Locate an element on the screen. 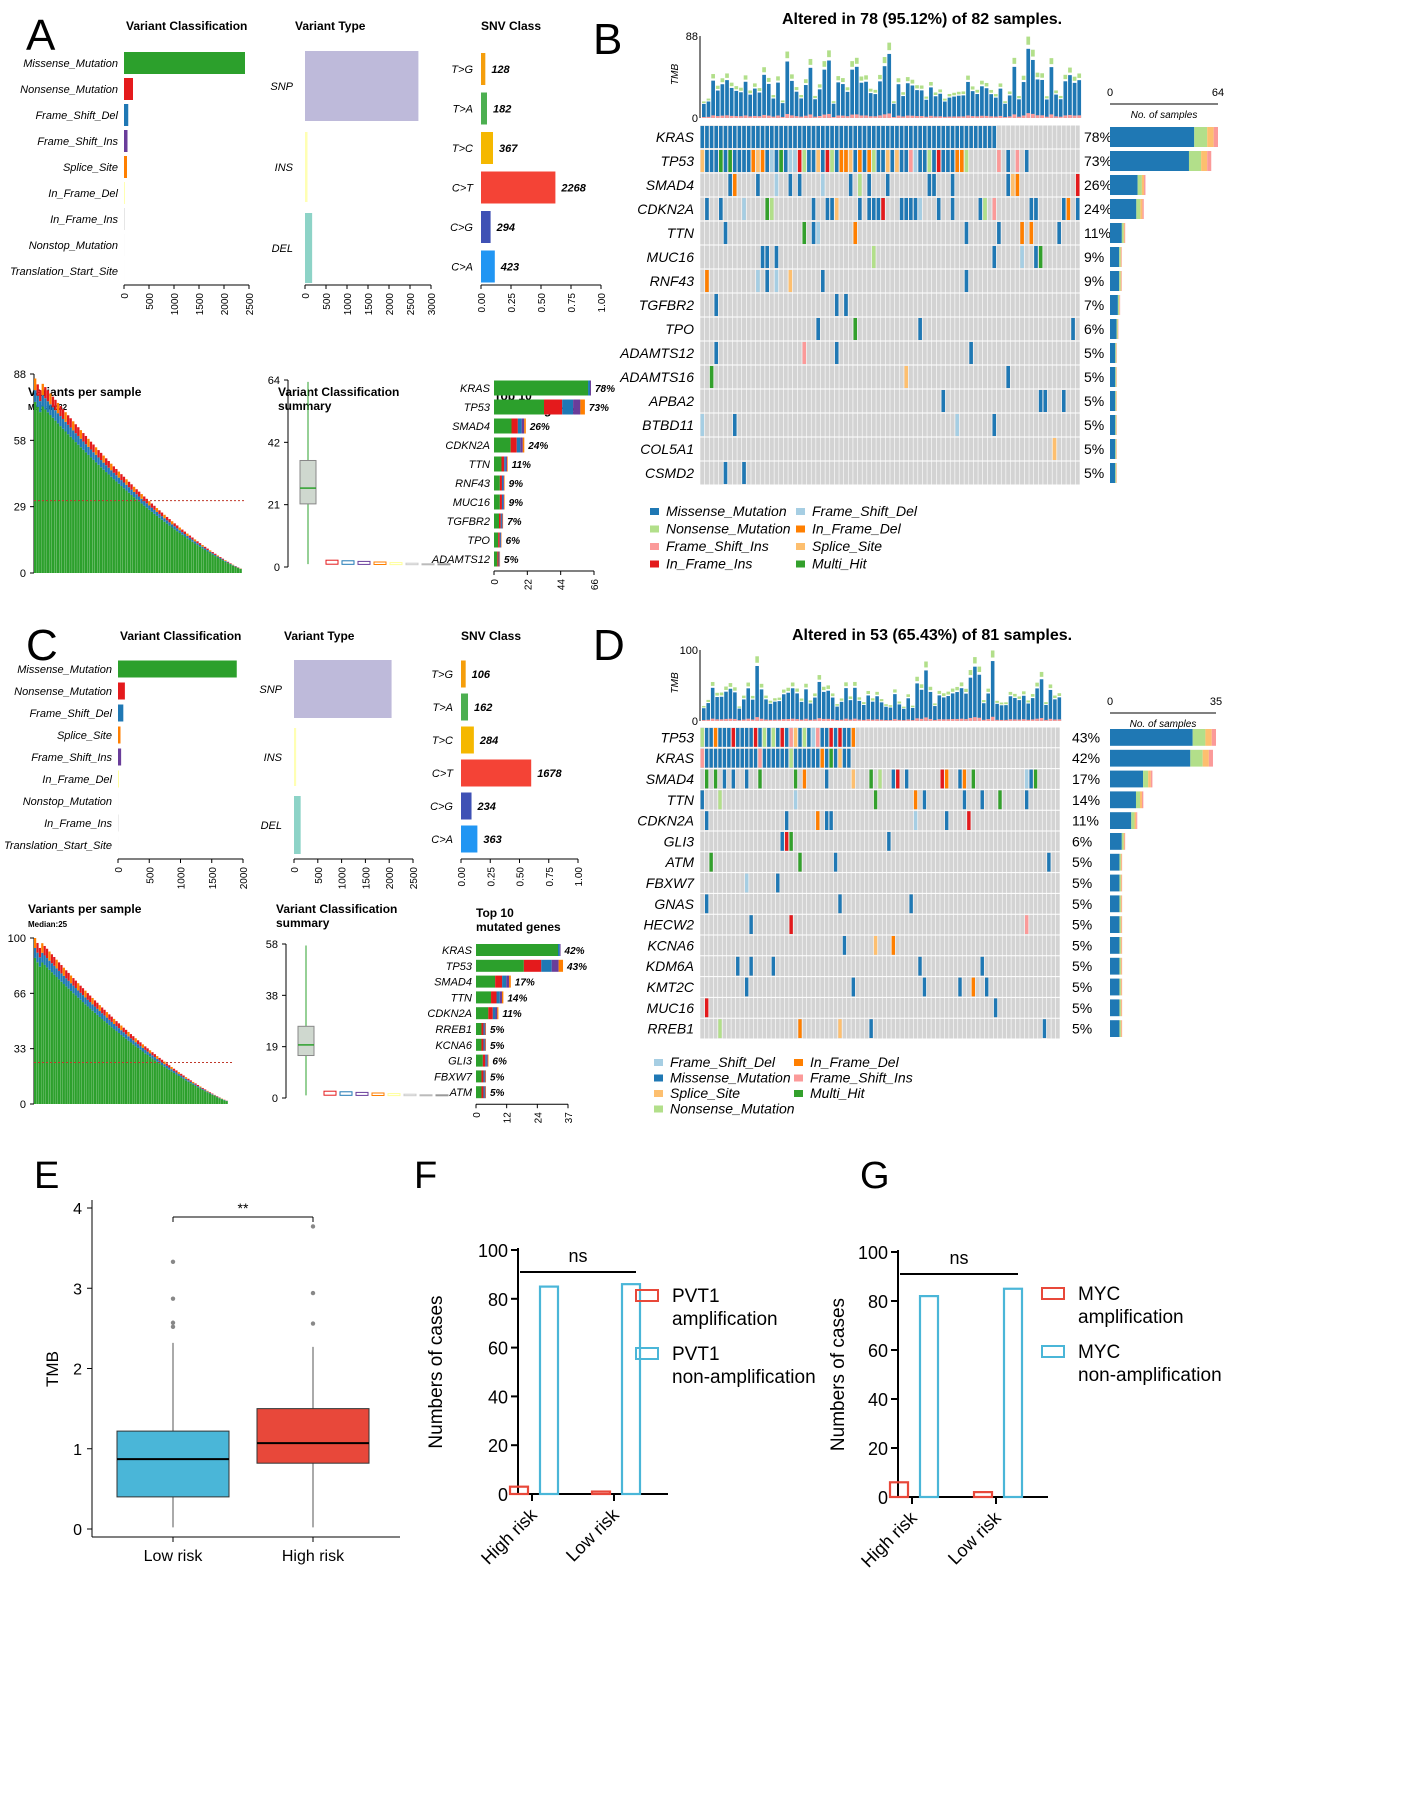 The image size is (1417, 1810). b-tmb-label: TMB is located at coordinates (675, 74).